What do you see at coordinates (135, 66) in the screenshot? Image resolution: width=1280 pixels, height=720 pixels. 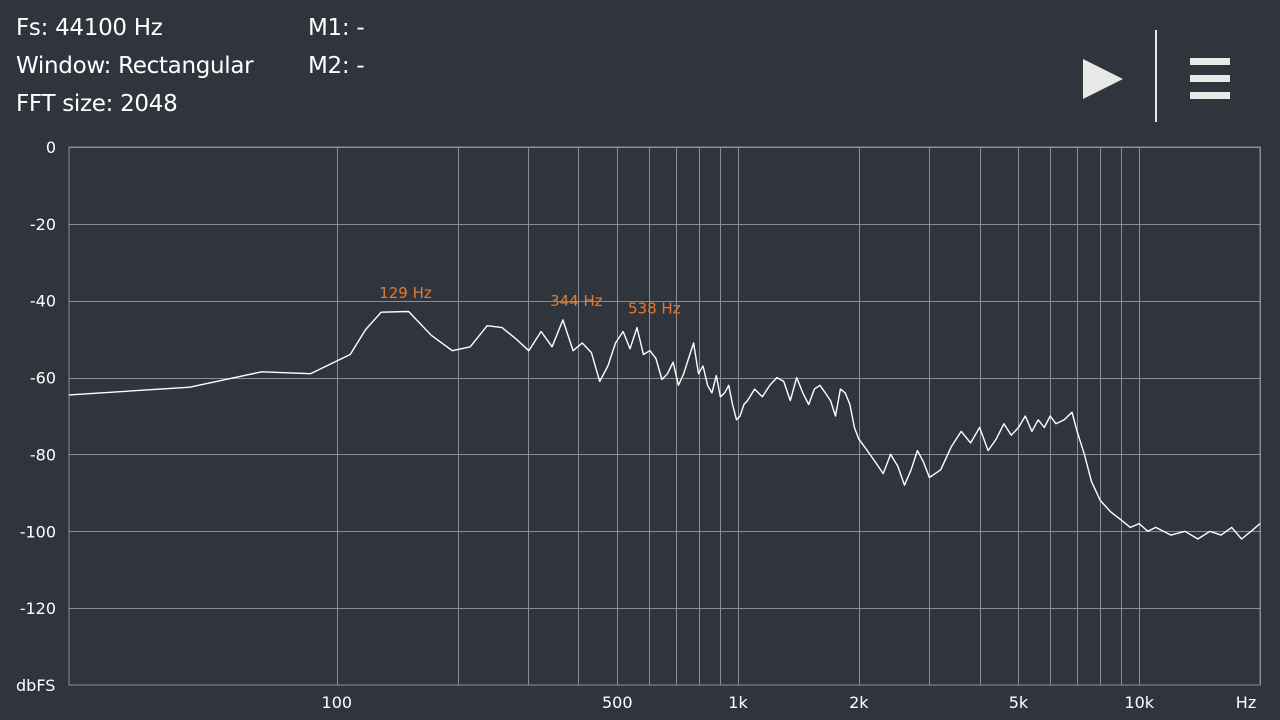 I see `window-type-label: Window: Rectangular` at bounding box center [135, 66].